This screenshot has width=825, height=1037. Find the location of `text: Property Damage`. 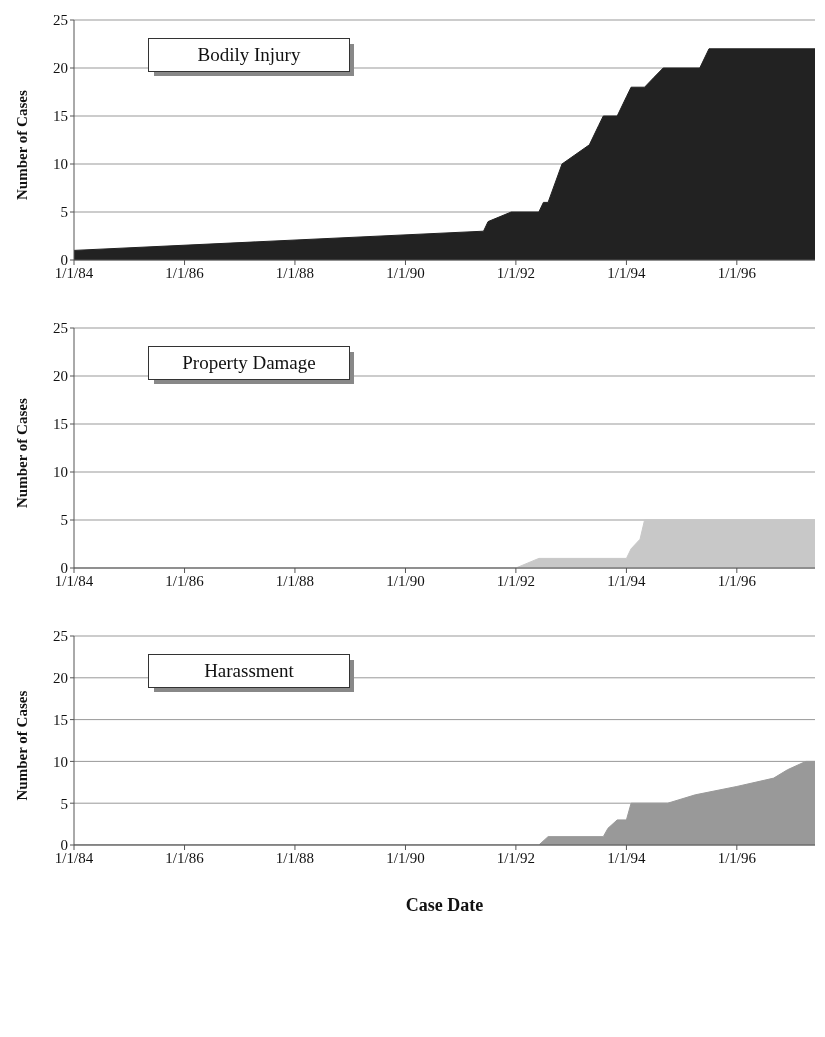

text: Property Damage is located at coordinates (249, 363).